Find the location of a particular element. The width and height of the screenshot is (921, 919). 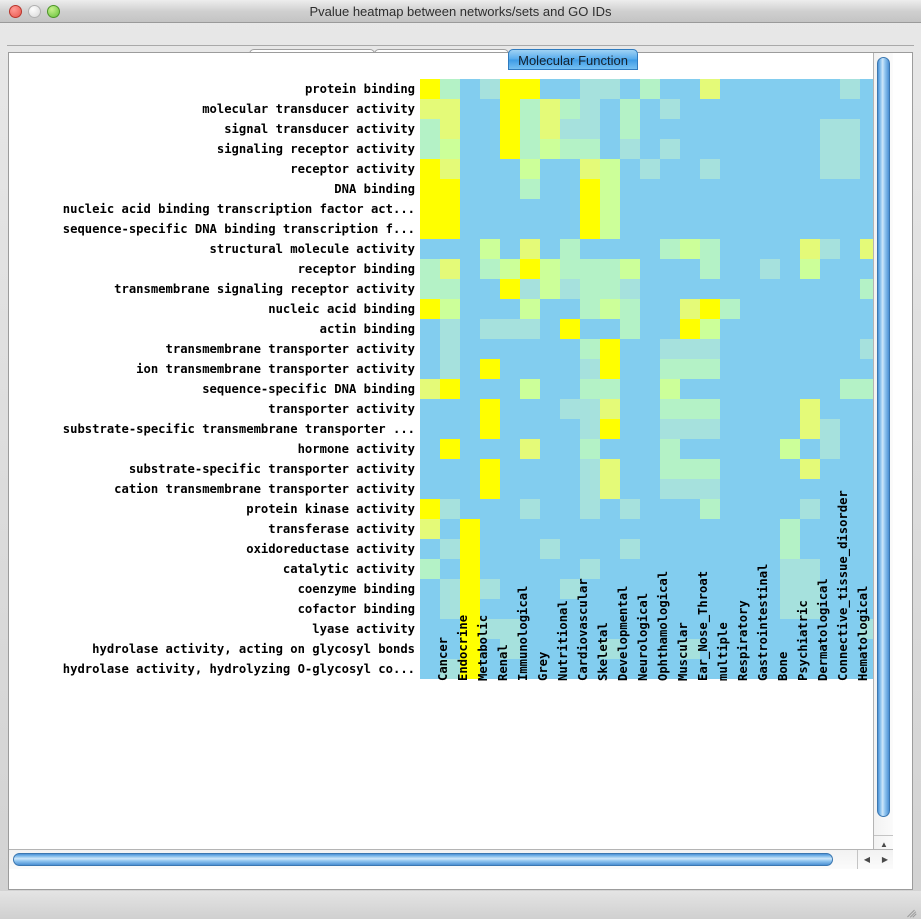

tab-molecular-function: Molecular Function is located at coordinates (573, 59).